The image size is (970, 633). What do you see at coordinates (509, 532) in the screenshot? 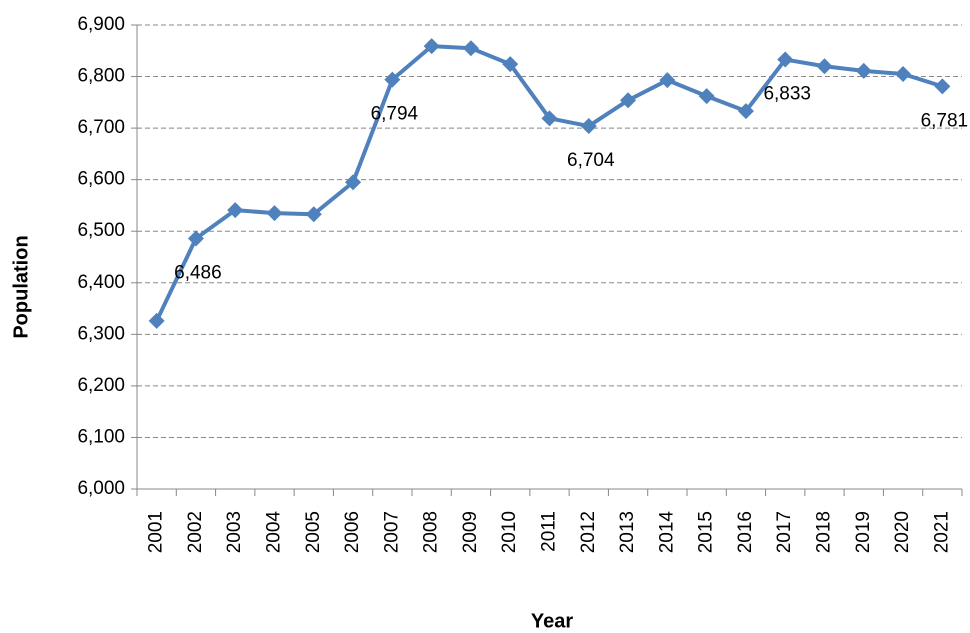
I see `x-tick-label: 2010` at bounding box center [509, 532].